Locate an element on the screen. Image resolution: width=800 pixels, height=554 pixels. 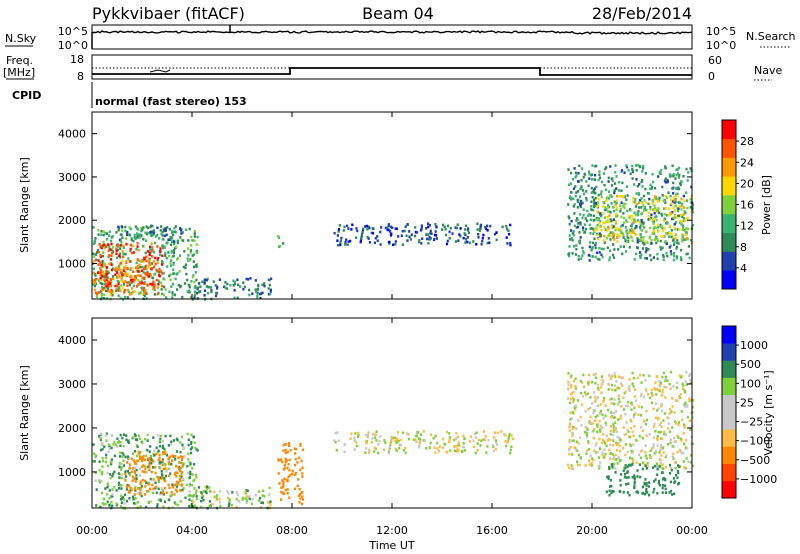
x-tick-label: 12:00 is located at coordinates (392, 530).